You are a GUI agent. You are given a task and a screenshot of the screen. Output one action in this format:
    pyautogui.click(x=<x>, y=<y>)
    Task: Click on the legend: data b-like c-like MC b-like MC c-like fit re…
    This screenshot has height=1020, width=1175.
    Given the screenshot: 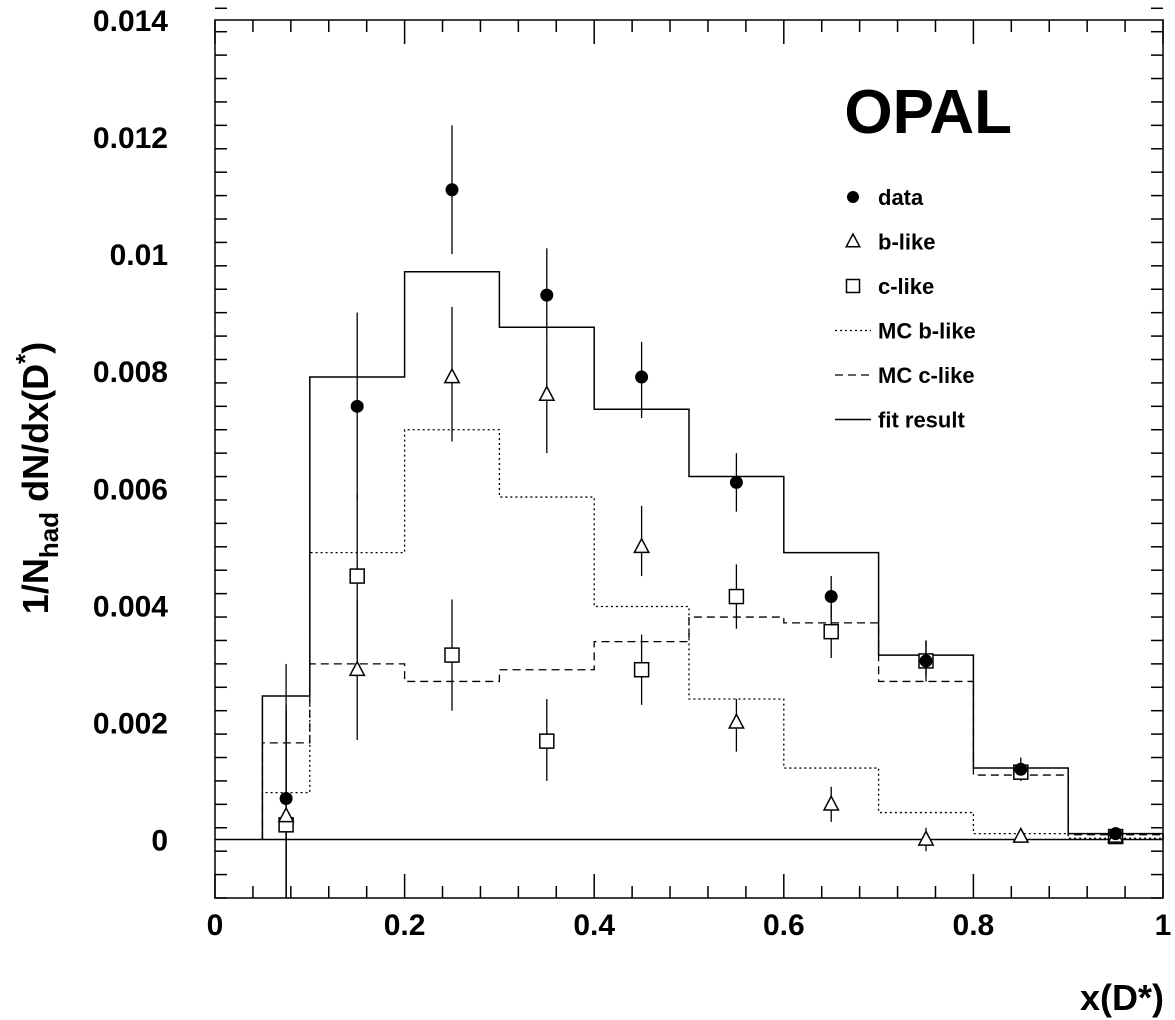 What is the action you would take?
    pyautogui.click(x=905, y=309)
    